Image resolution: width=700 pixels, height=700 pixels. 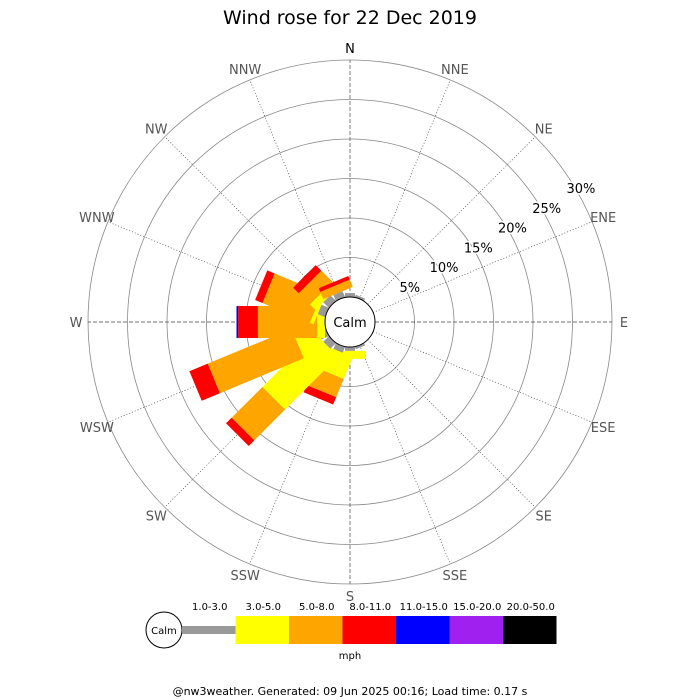 I want to click on direction-label: WNW, so click(x=97, y=218).